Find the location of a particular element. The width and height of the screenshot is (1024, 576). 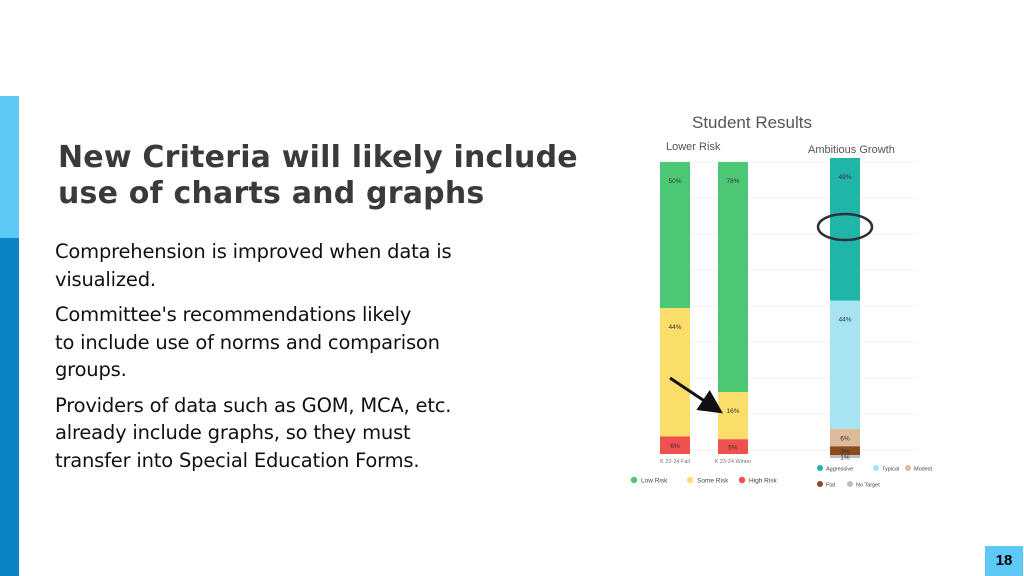

data-label-some-risk: 44% is located at coordinates (674, 327).